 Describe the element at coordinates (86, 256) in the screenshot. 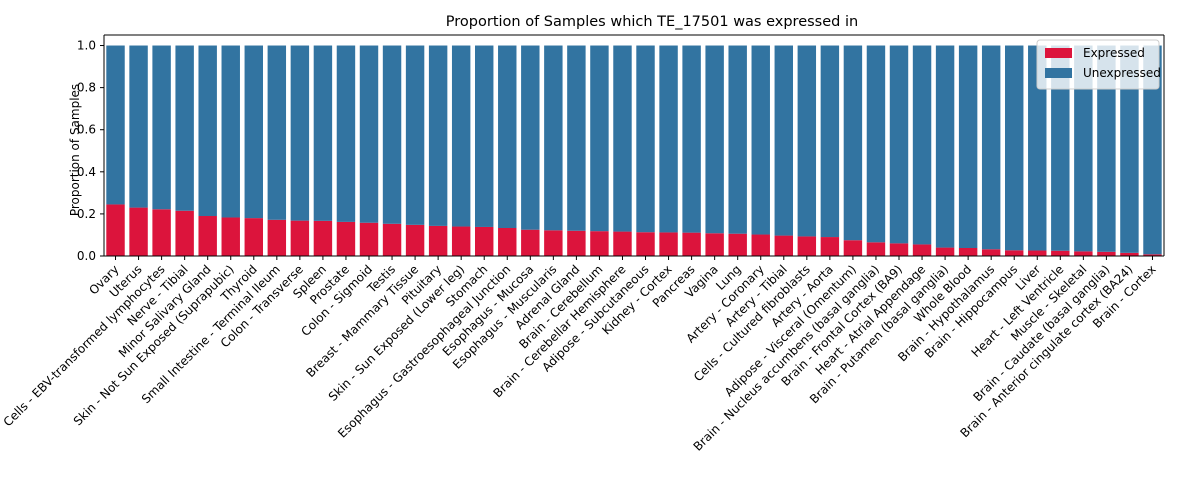

I see `y-tick-label: 0.0` at that location.